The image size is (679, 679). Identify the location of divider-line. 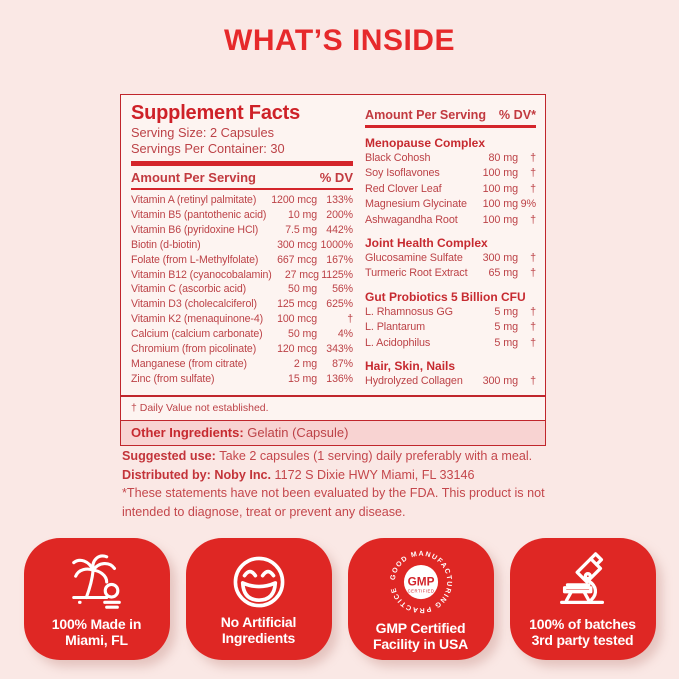
(242, 189).